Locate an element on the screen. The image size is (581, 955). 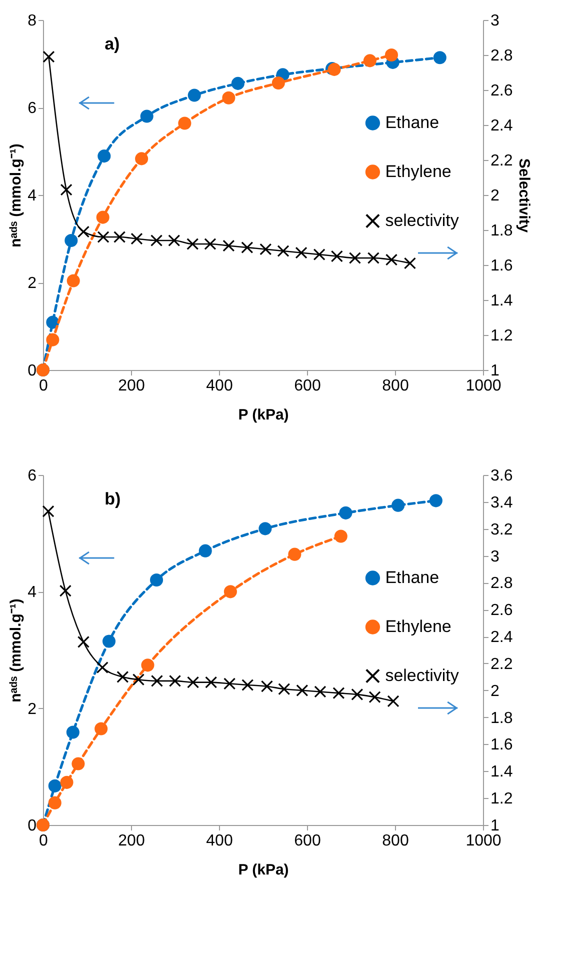
legend-label: Ethylene is located at coordinates (418, 626).